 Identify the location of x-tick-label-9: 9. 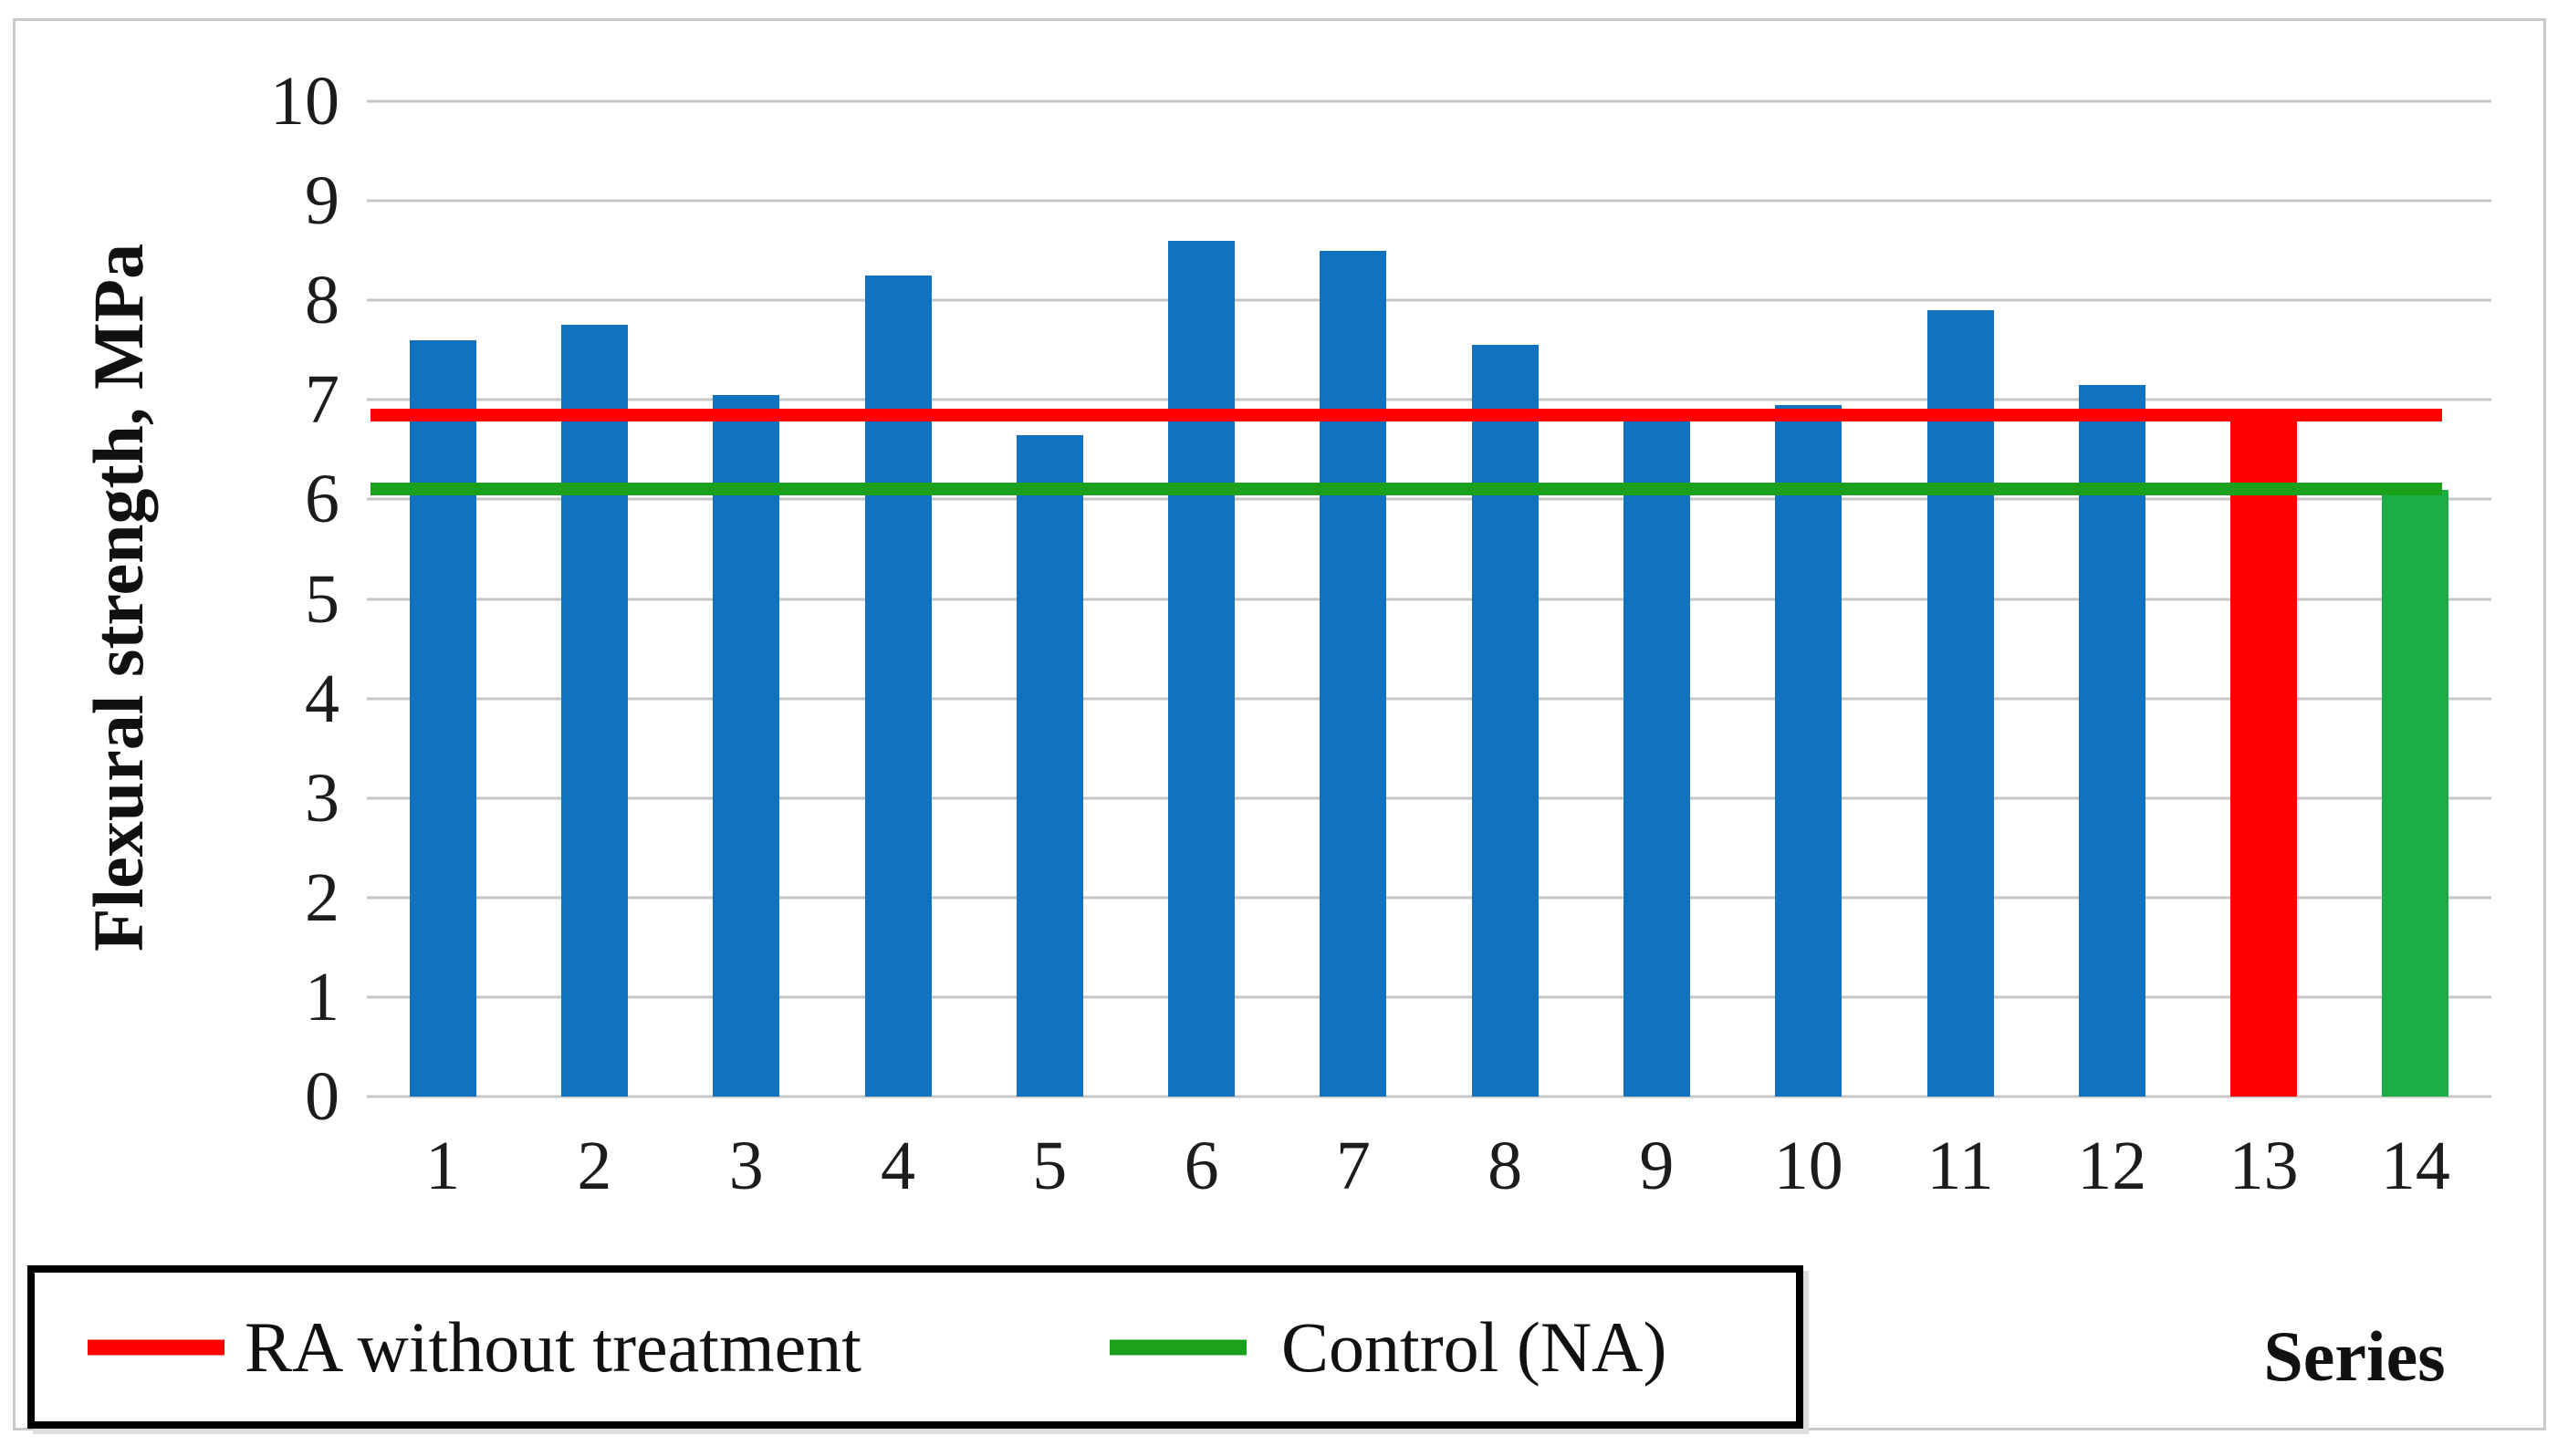
(1657, 1166).